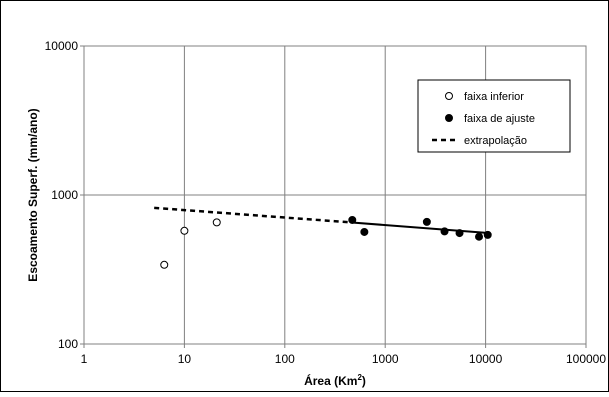 This screenshot has height=397, width=609. What do you see at coordinates (494, 97) in the screenshot?
I see `legend-label-faixa-inferior: faixa inferior` at bounding box center [494, 97].